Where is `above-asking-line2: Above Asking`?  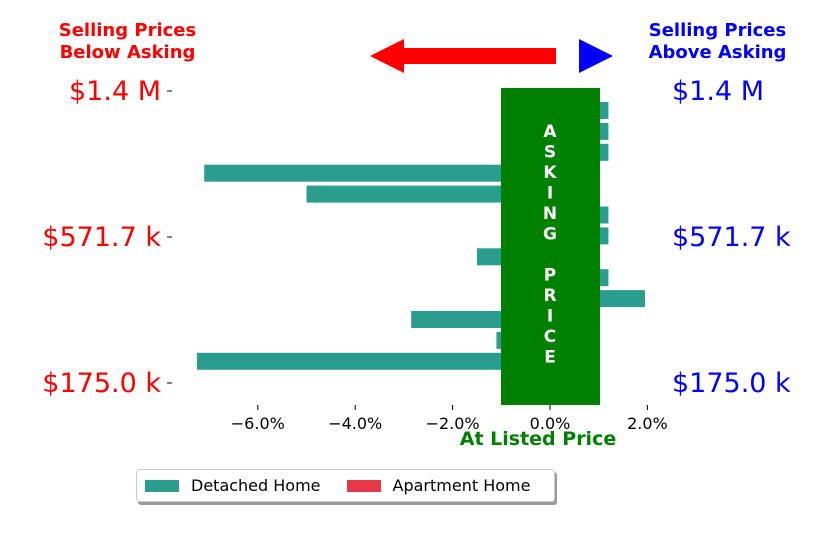 above-asking-line2: Above Asking is located at coordinates (717, 52).